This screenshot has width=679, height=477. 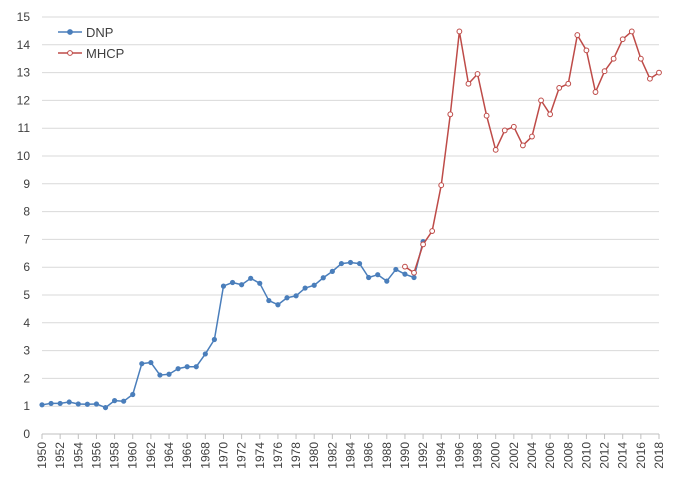 What do you see at coordinates (423, 455) in the screenshot?
I see `x-tick-label: 1992` at bounding box center [423, 455].